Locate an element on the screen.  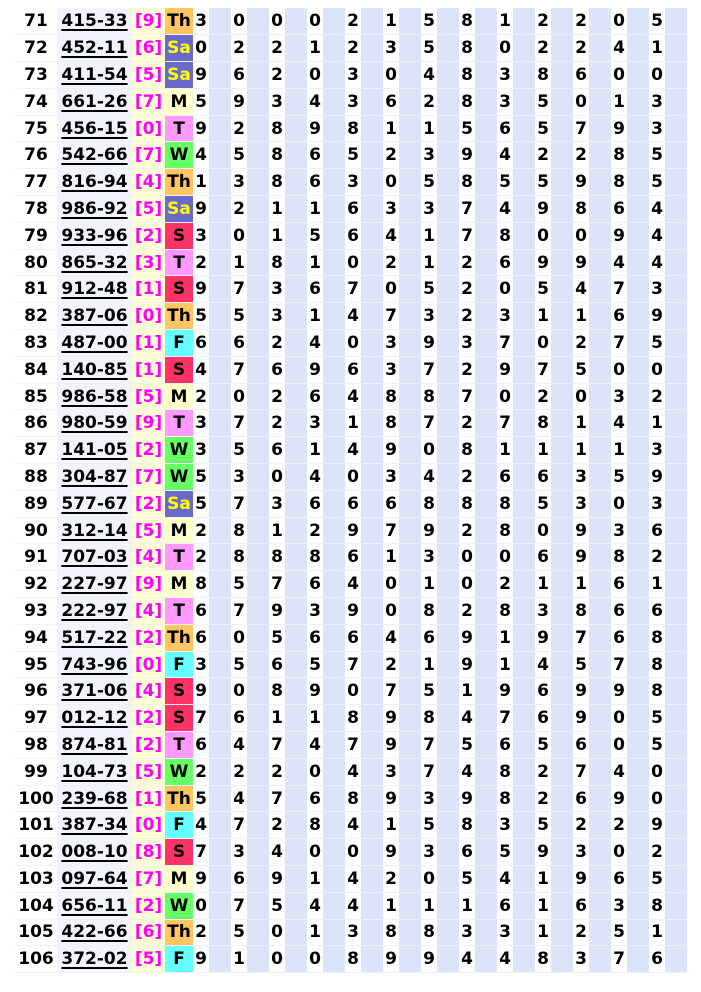
row-number: 84 is located at coordinates (36, 370).